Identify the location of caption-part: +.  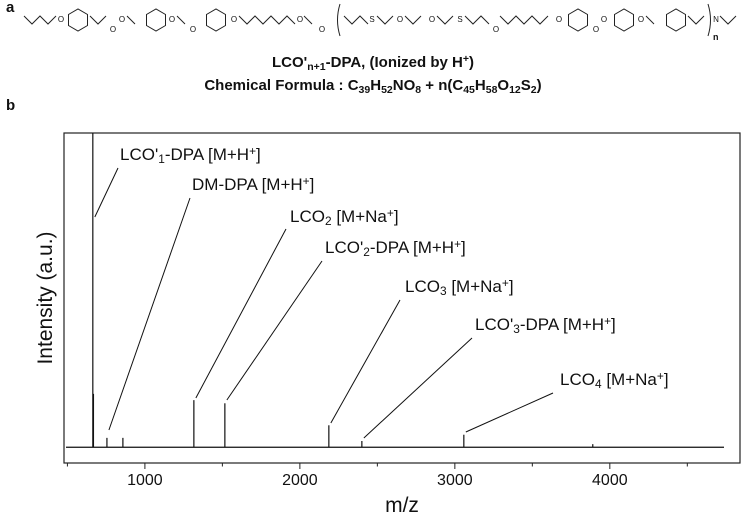
(466, 59).